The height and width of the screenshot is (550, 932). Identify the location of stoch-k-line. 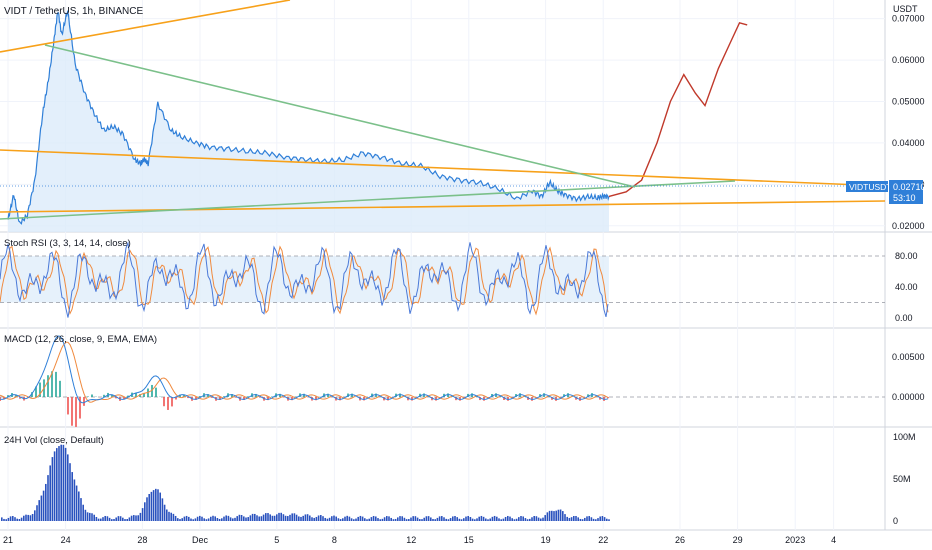
(304, 279).